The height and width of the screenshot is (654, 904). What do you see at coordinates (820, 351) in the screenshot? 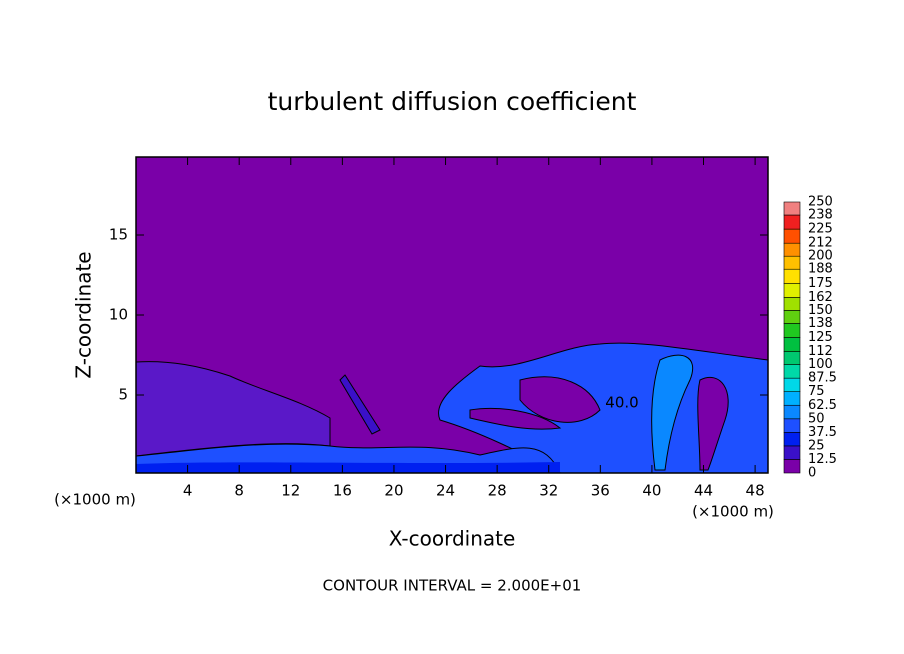
I see `colorbar-label: 112` at bounding box center [820, 351].